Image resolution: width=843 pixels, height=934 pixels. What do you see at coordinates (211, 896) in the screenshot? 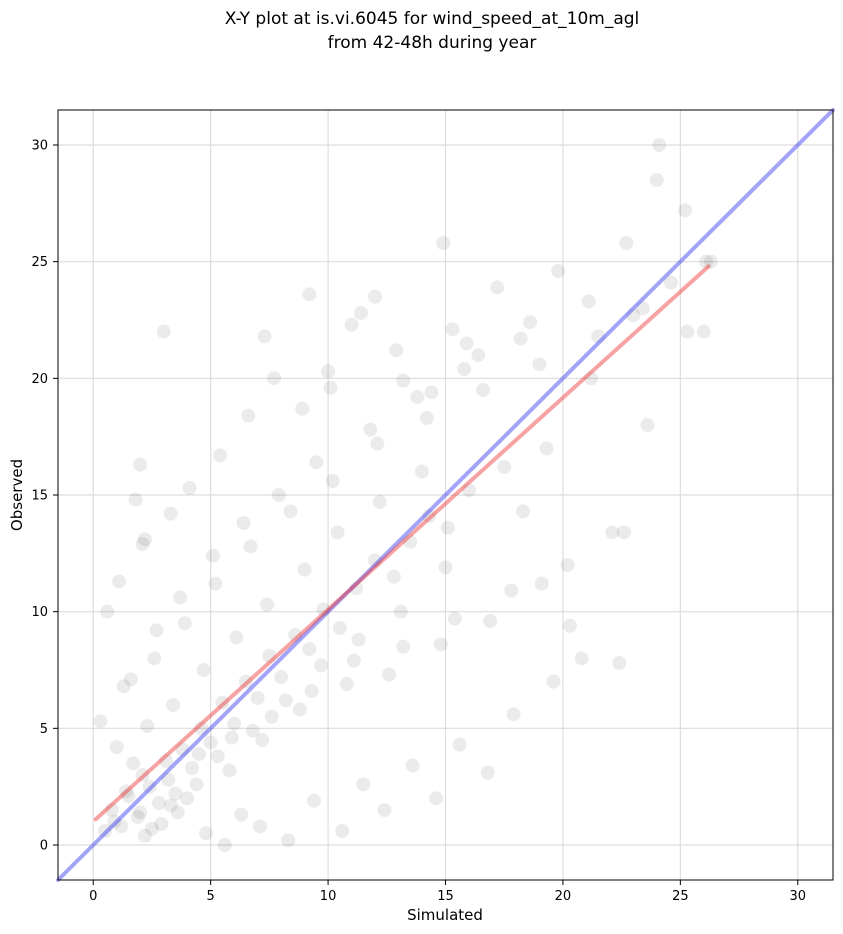
I see `x-tick-label: 5` at bounding box center [211, 896].